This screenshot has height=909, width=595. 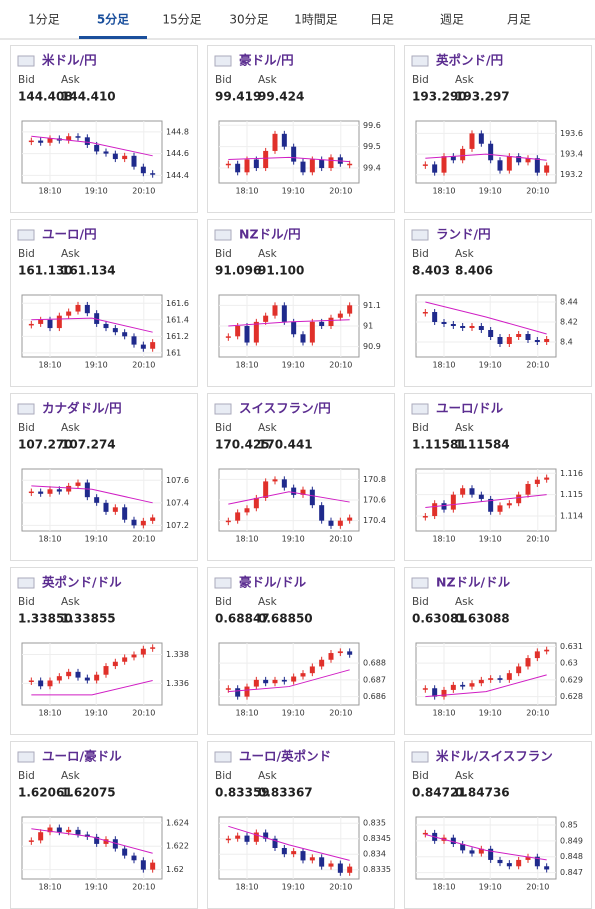 I want to click on pair-name: ユーロ/ドル, so click(x=470, y=408).